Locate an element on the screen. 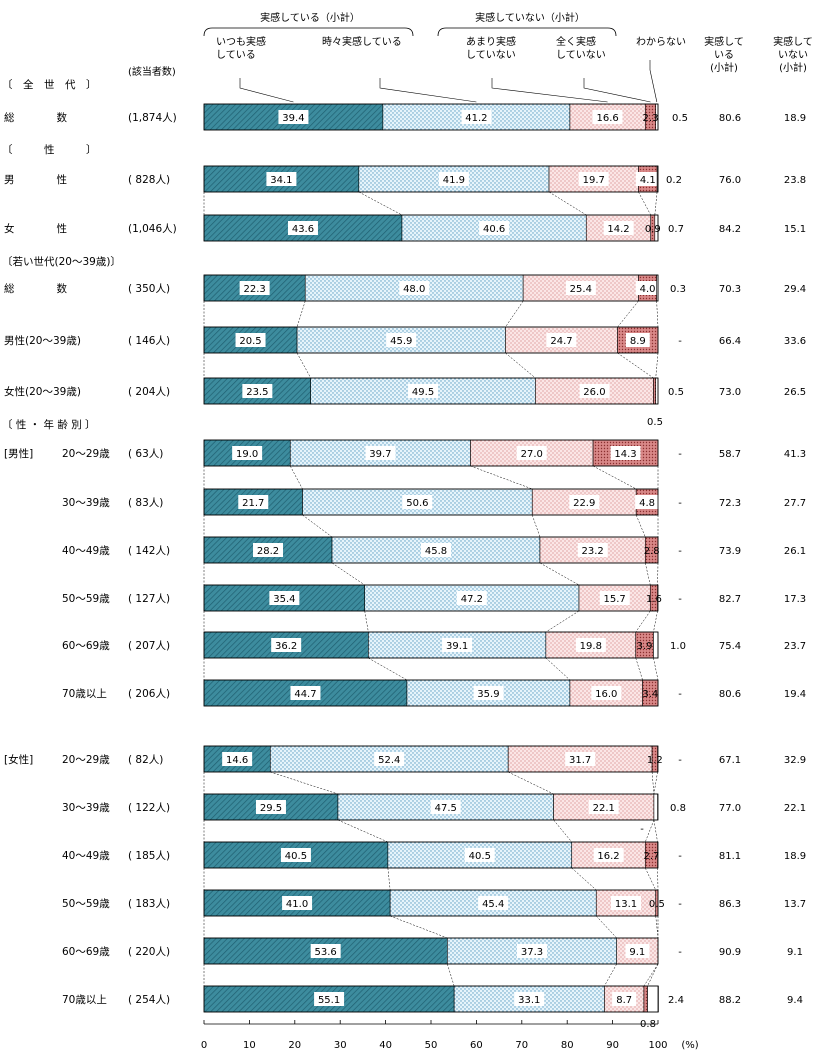  row-label: 60～69歳 is located at coordinates (86, 952).